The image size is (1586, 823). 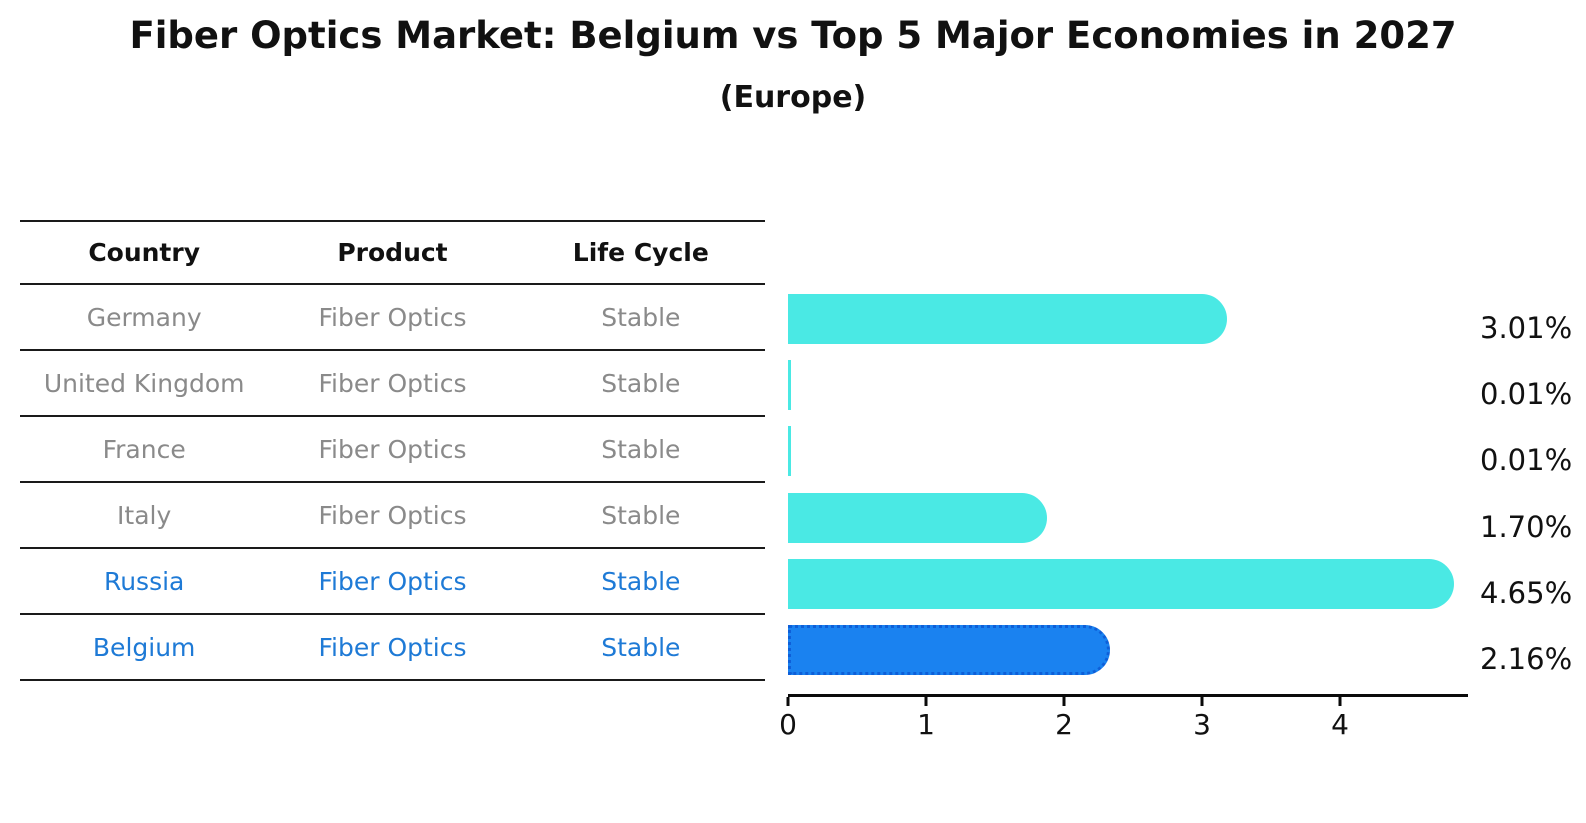 What do you see at coordinates (144, 383) in the screenshot?
I see `cell-country: United Kingdom` at bounding box center [144, 383].